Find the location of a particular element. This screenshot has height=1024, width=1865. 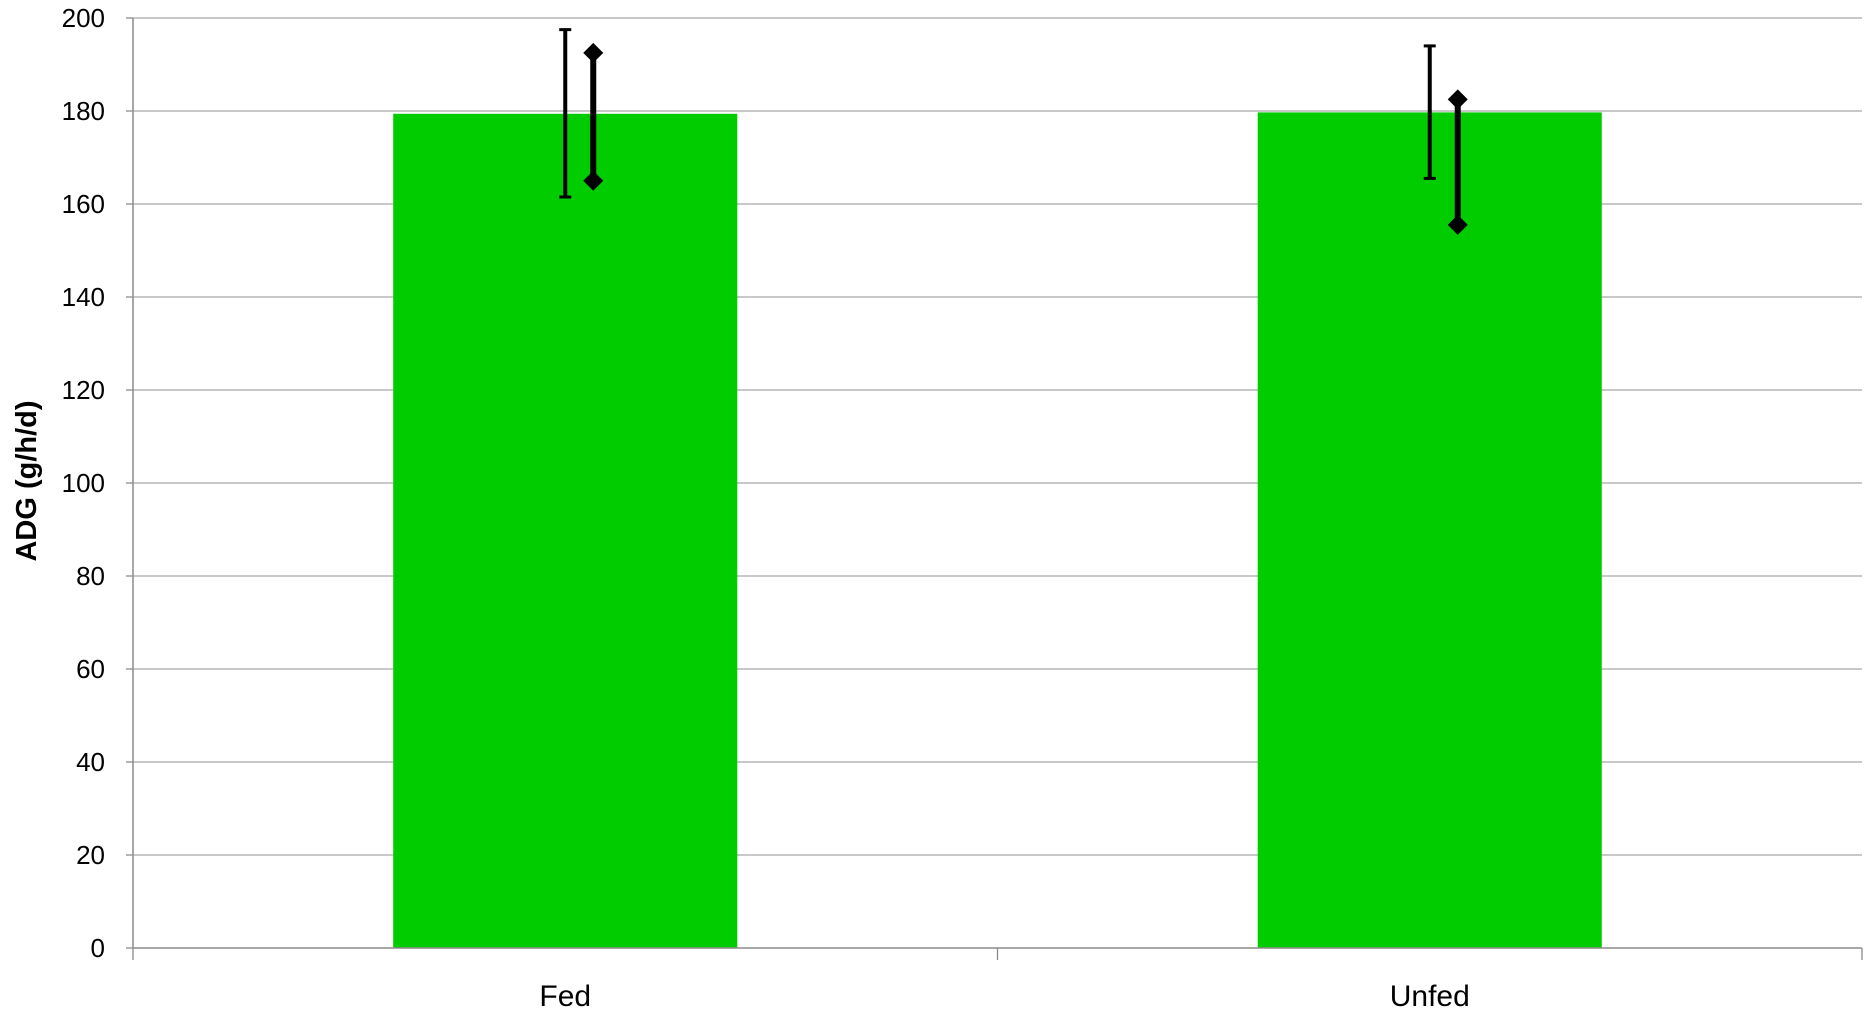

y-tick-label: 160 is located at coordinates (83, 204).